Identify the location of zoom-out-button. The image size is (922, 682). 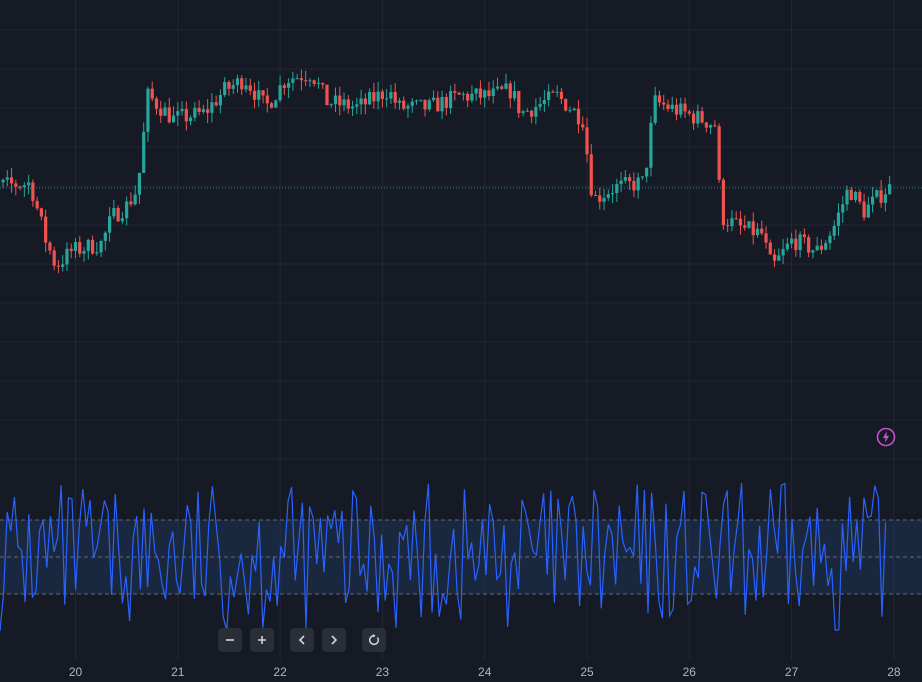
(230, 640).